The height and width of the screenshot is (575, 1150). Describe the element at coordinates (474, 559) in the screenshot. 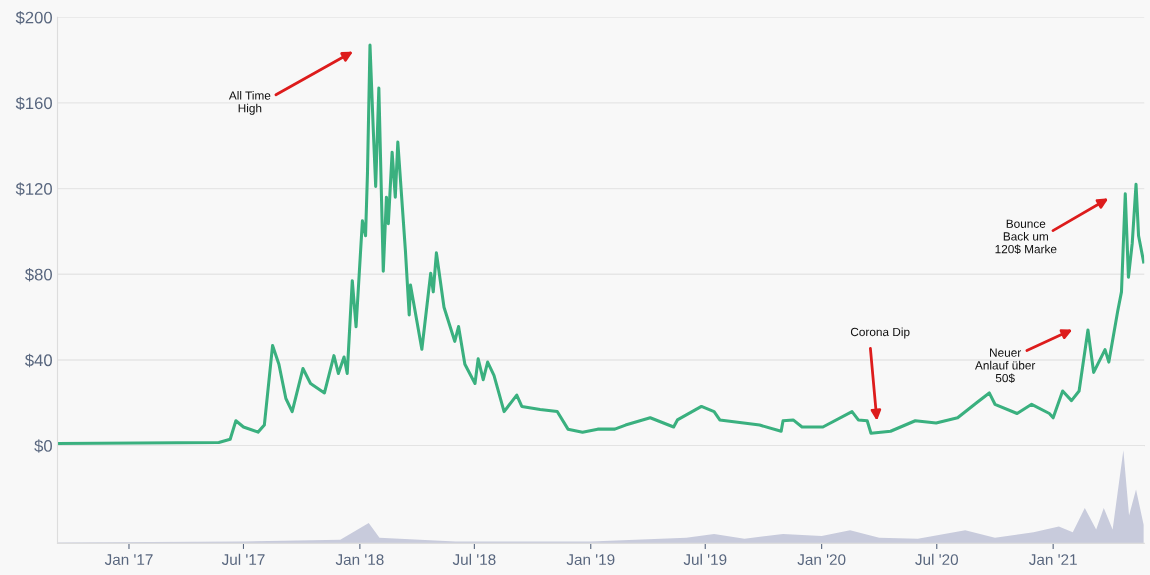

I see `x-tick-label: Jul '18` at that location.